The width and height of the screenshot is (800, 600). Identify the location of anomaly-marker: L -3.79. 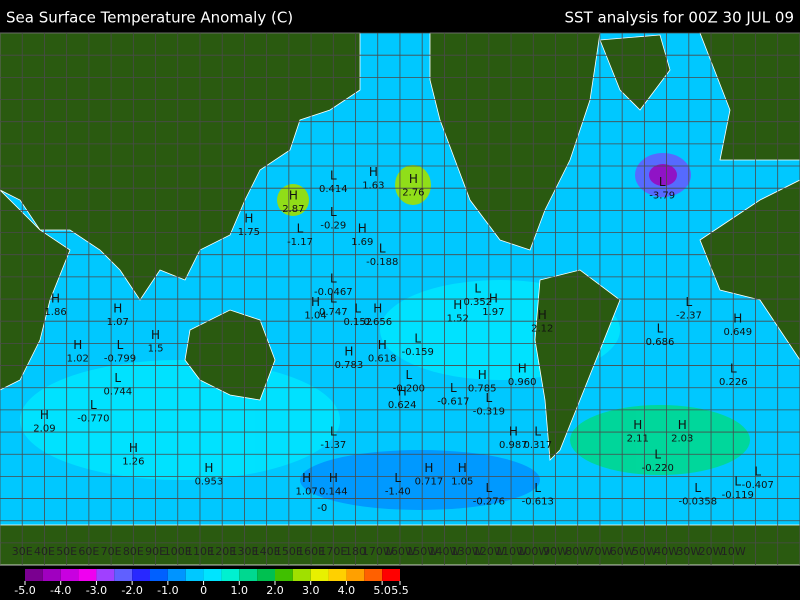
(662, 188).